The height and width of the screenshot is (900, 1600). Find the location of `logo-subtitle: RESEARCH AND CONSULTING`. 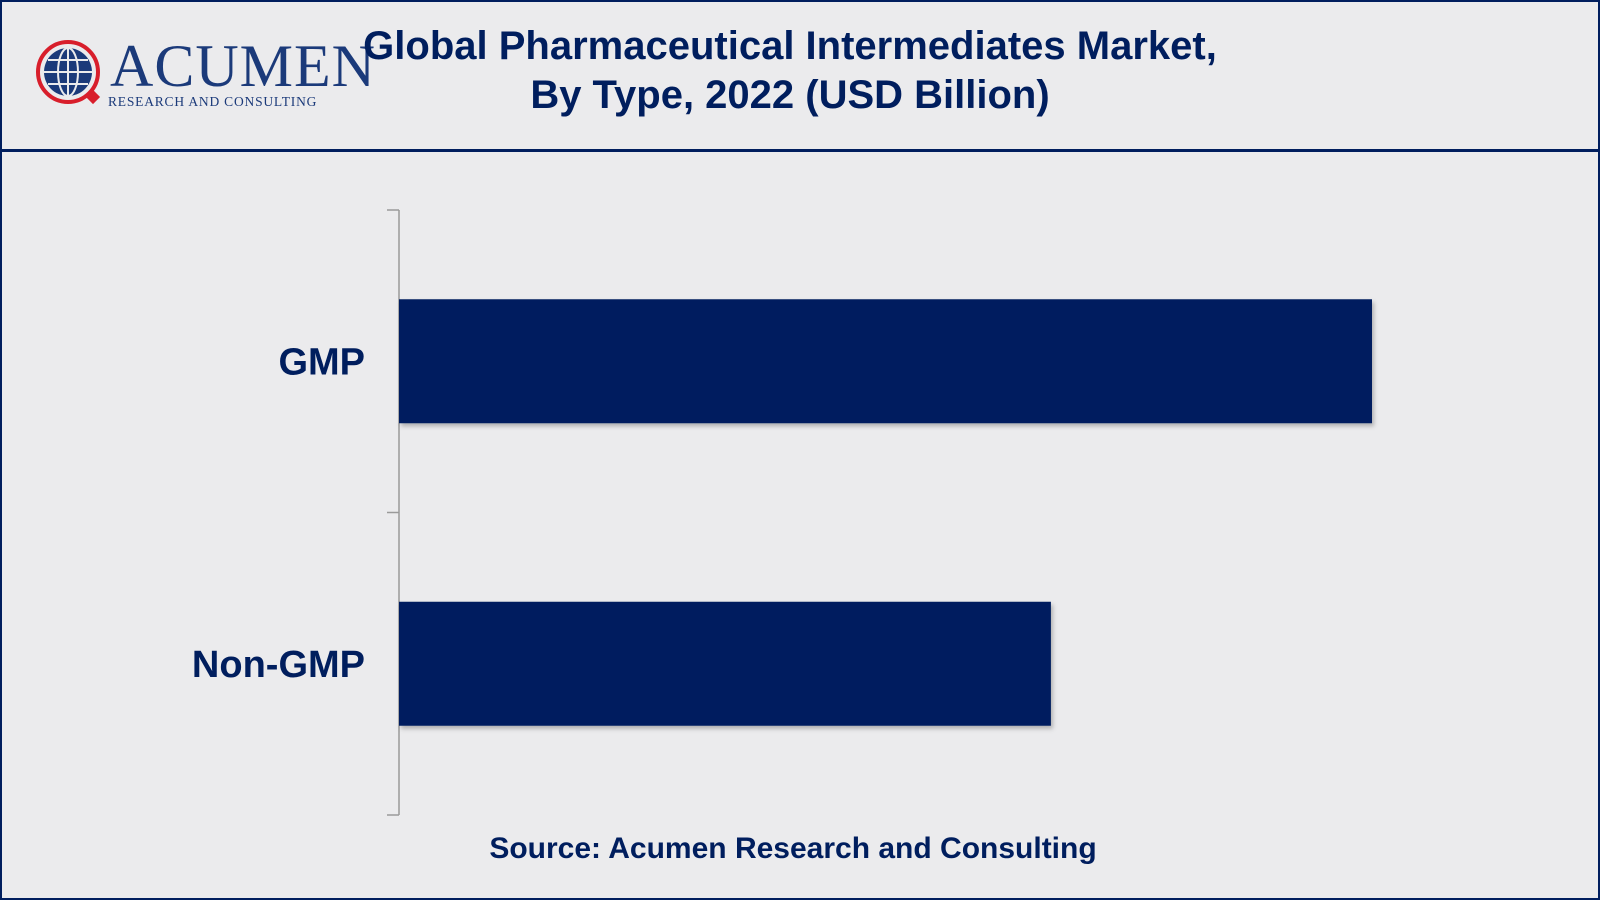

logo-subtitle: RESEARCH AND CONSULTING is located at coordinates (213, 101).